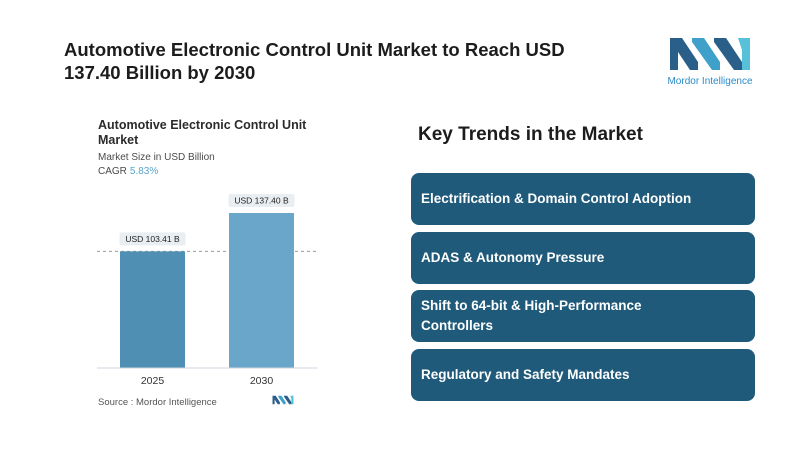 The image size is (800, 455). I want to click on trends-title: Key Trends in the Market, so click(530, 134).